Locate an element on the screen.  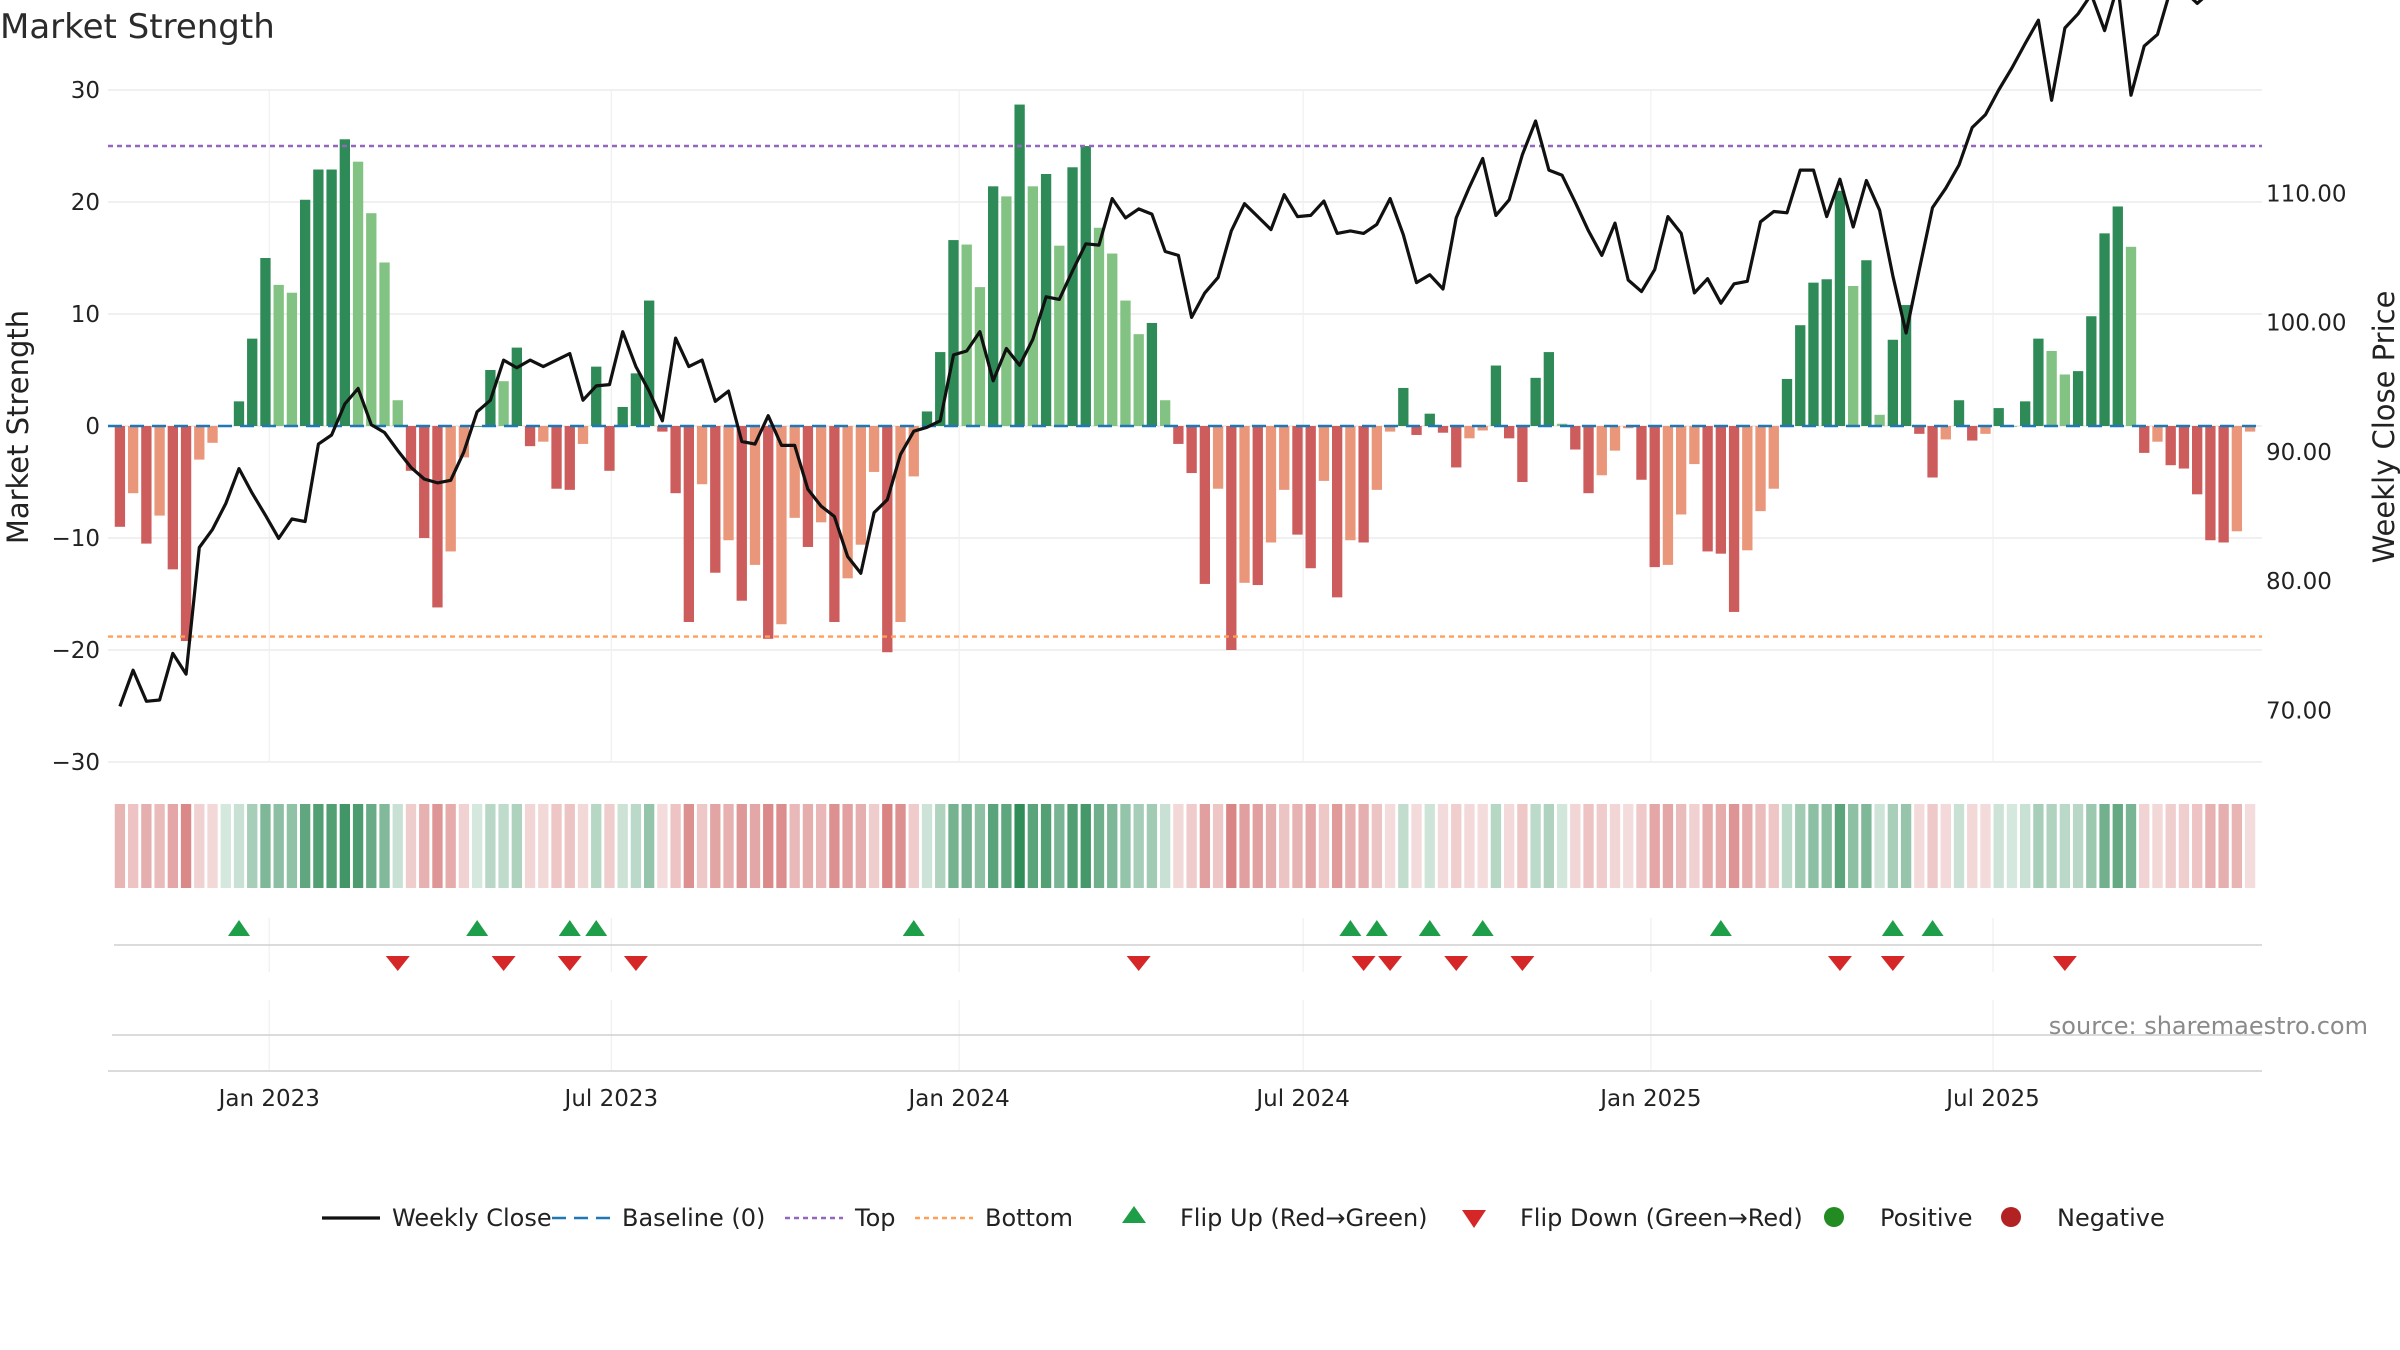
legend-positive-icon is located at coordinates (1834, 1217).